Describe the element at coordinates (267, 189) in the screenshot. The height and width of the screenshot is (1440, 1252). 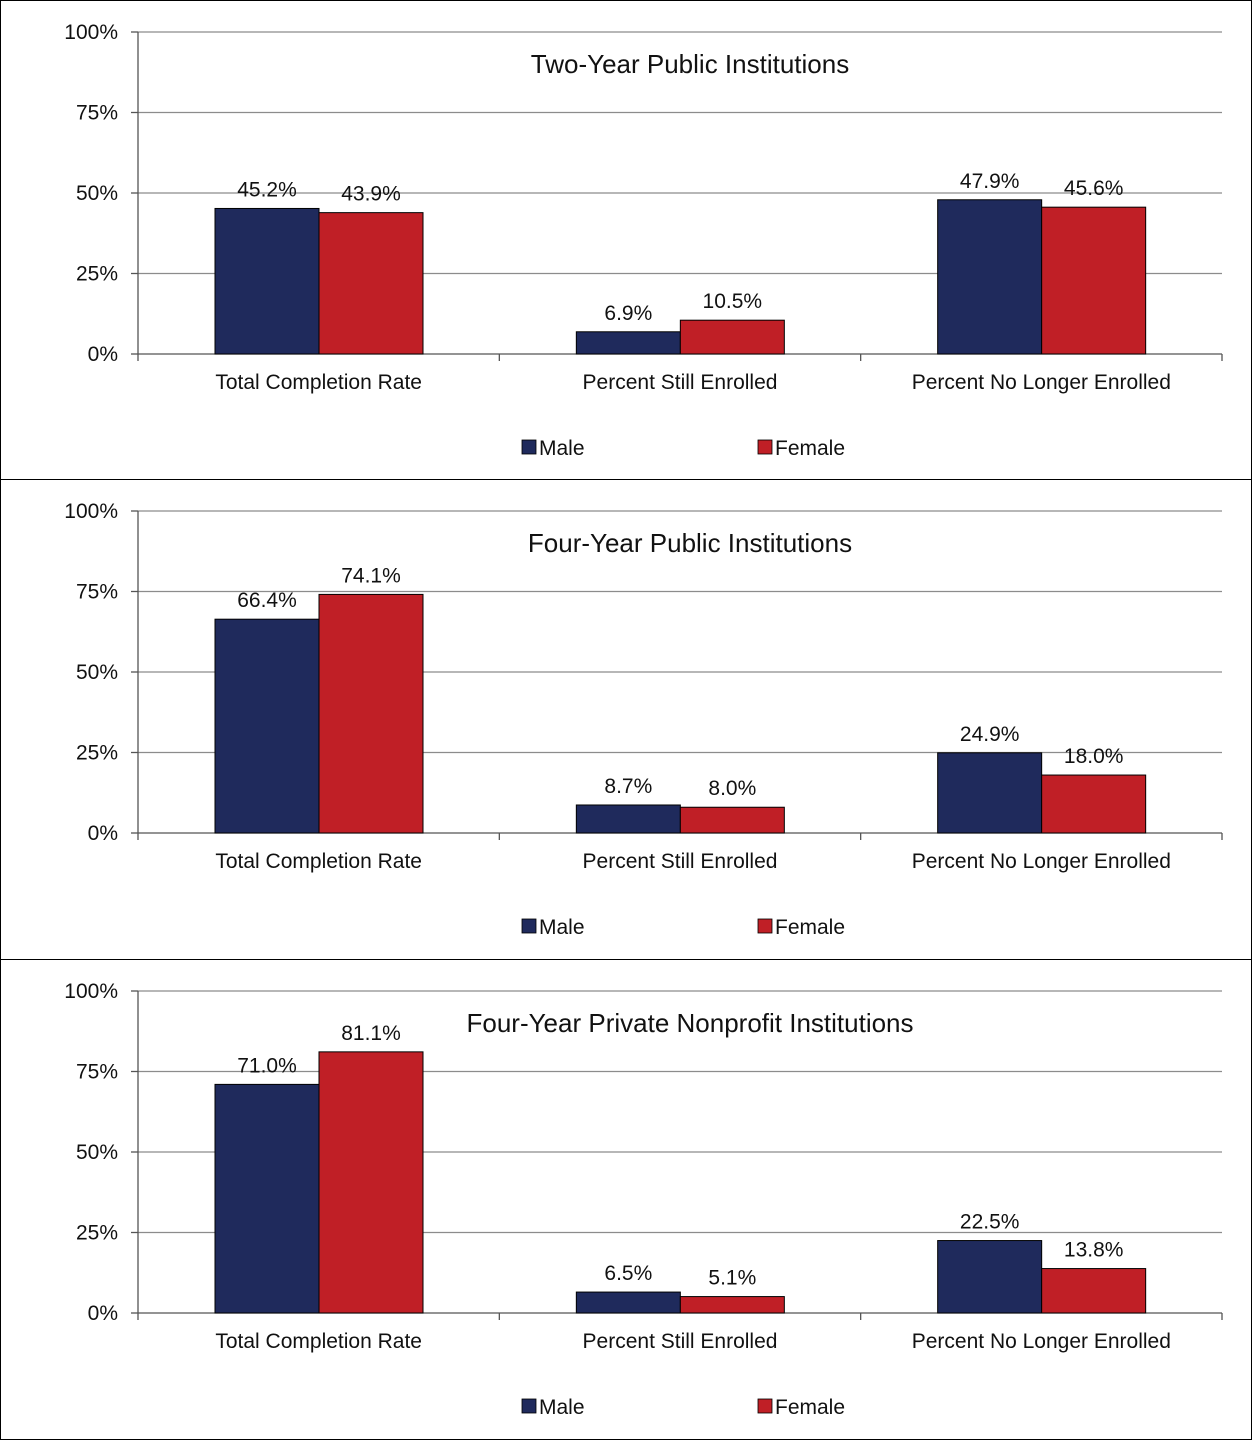
I see `data-label: 45.2%` at that location.